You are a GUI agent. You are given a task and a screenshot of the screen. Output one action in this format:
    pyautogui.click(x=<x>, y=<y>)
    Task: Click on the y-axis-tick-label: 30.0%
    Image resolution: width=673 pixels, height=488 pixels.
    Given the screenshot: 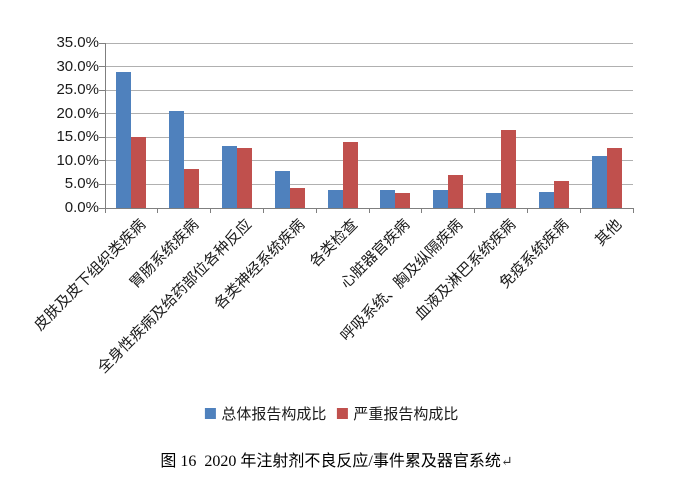 What is the action you would take?
    pyautogui.click(x=77, y=66)
    